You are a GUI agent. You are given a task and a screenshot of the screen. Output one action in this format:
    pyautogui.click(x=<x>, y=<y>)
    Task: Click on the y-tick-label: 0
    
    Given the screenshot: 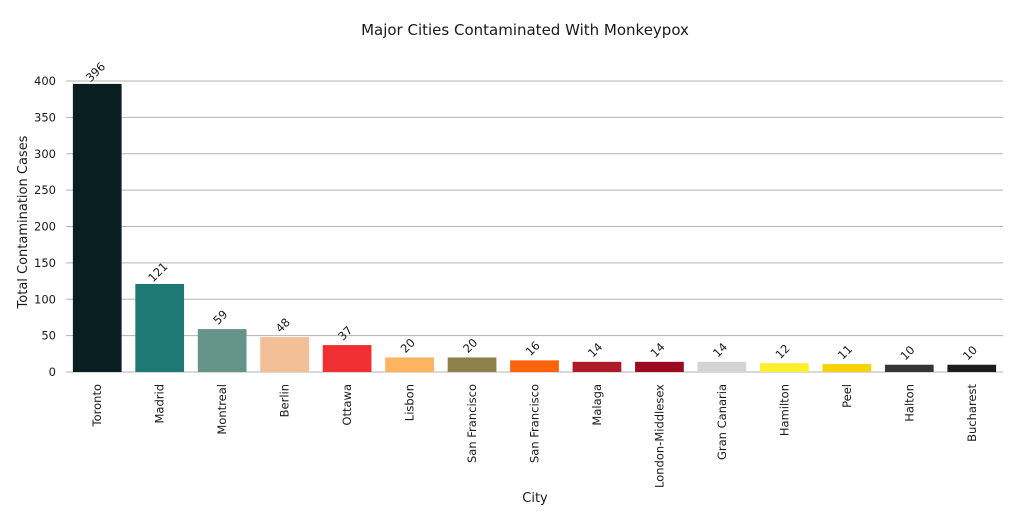 What is the action you would take?
    pyautogui.click(x=52, y=372)
    